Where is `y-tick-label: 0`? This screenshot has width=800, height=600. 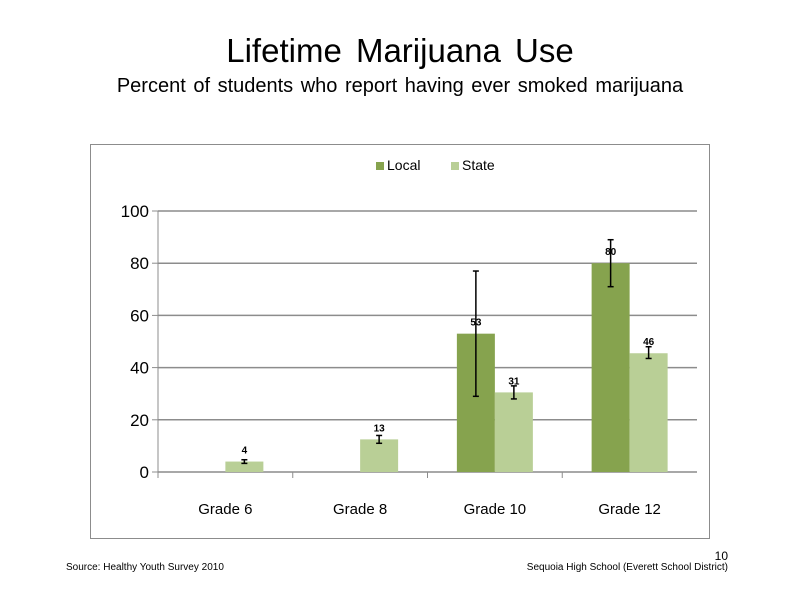 y-tick-label: 0 is located at coordinates (144, 472).